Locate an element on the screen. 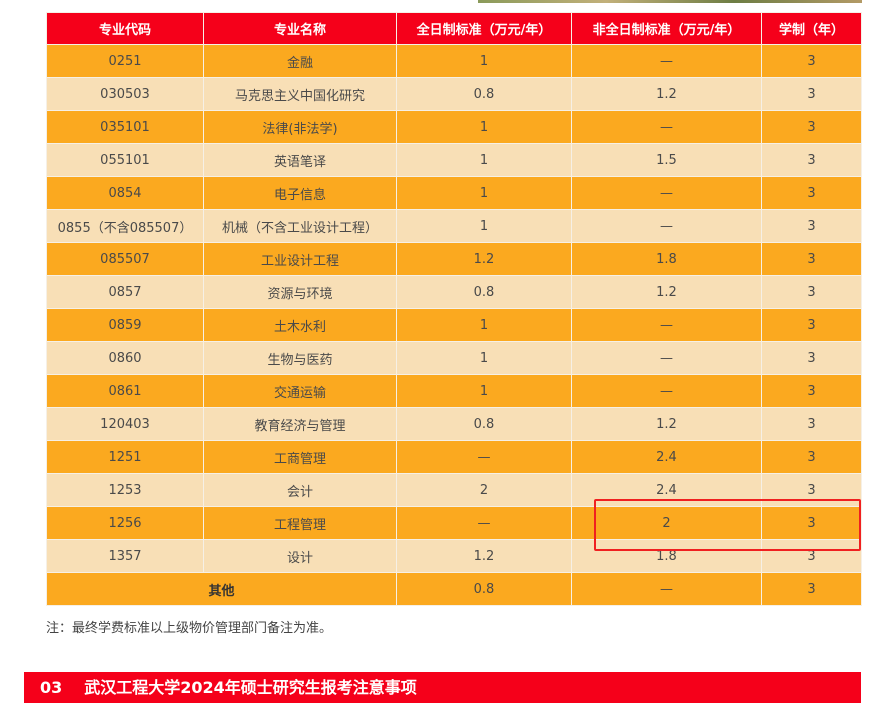  table-row: 035101 法律(非法学) 1—3 is located at coordinates (454, 127).